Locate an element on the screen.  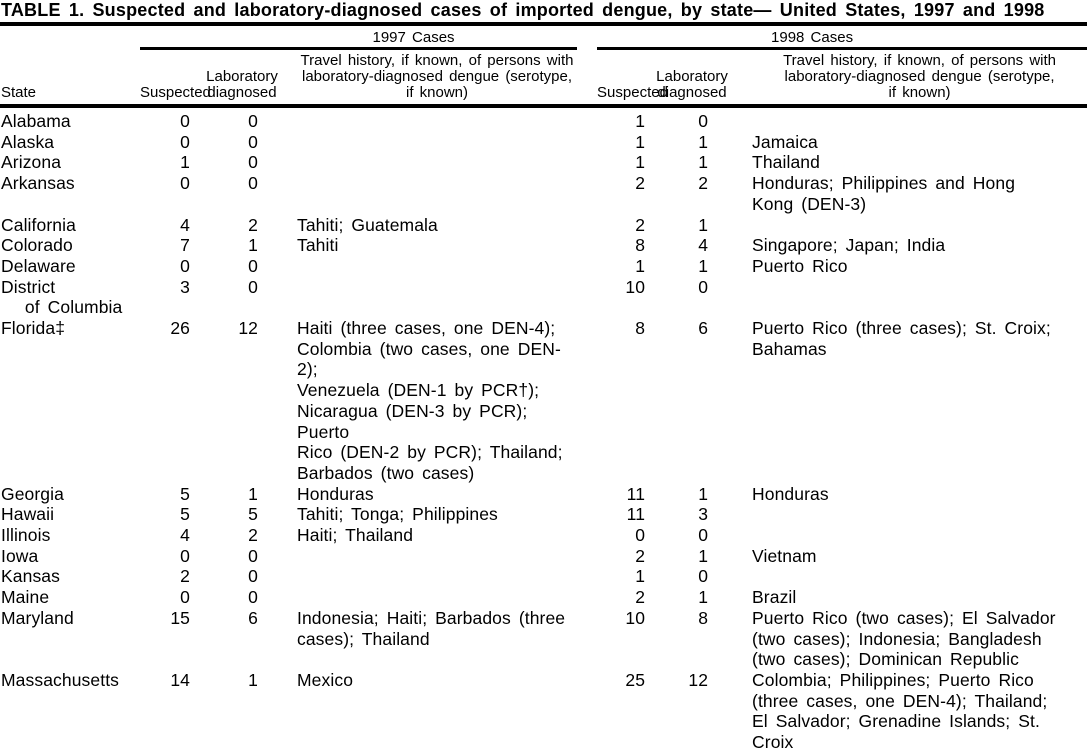
travel-history-1998: Puerto Rico is located at coordinates (800, 265).